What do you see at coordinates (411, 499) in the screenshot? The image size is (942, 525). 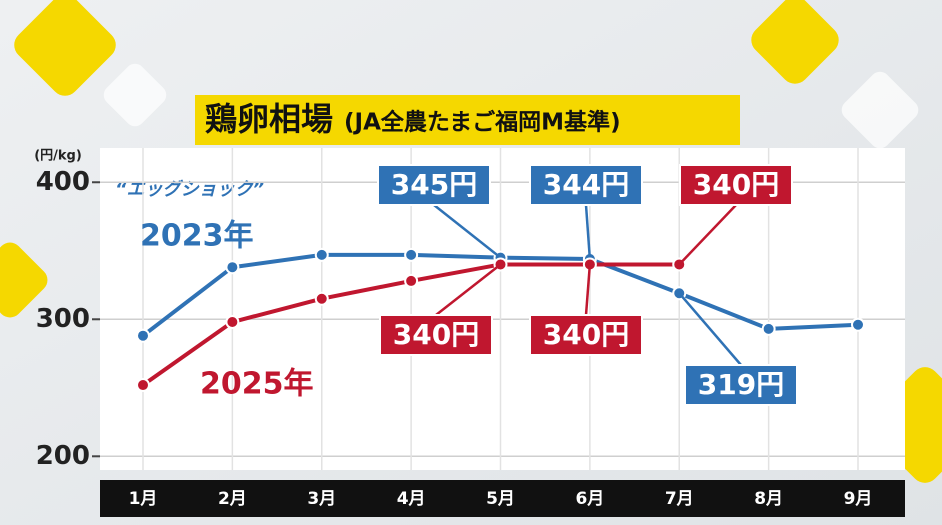 I see `x-tick-label: 4月` at bounding box center [411, 499].